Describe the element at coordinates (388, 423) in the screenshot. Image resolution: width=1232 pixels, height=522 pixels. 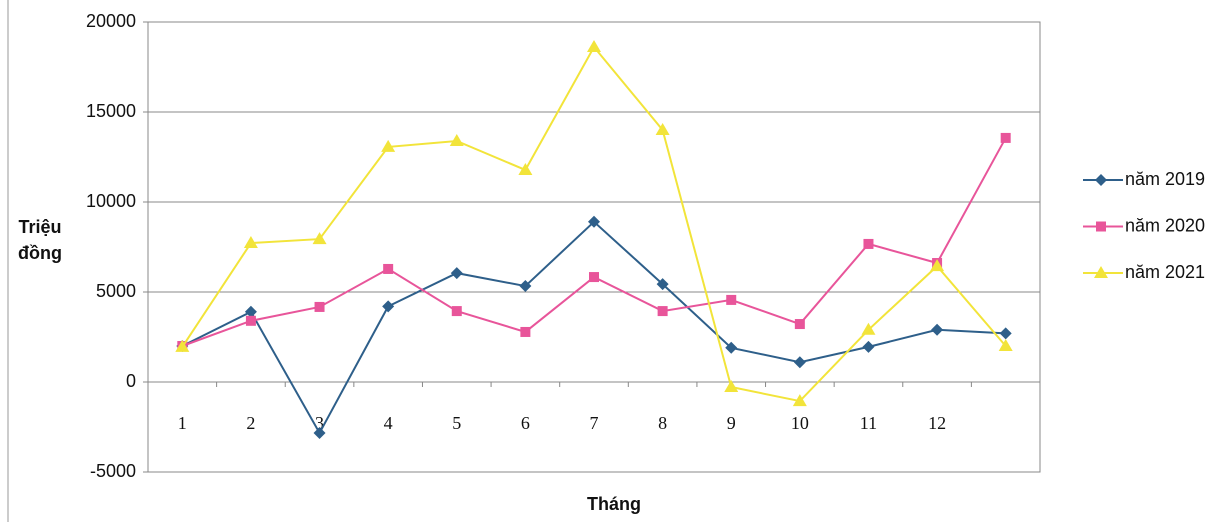
I see `x-tick-label: 4` at that location.